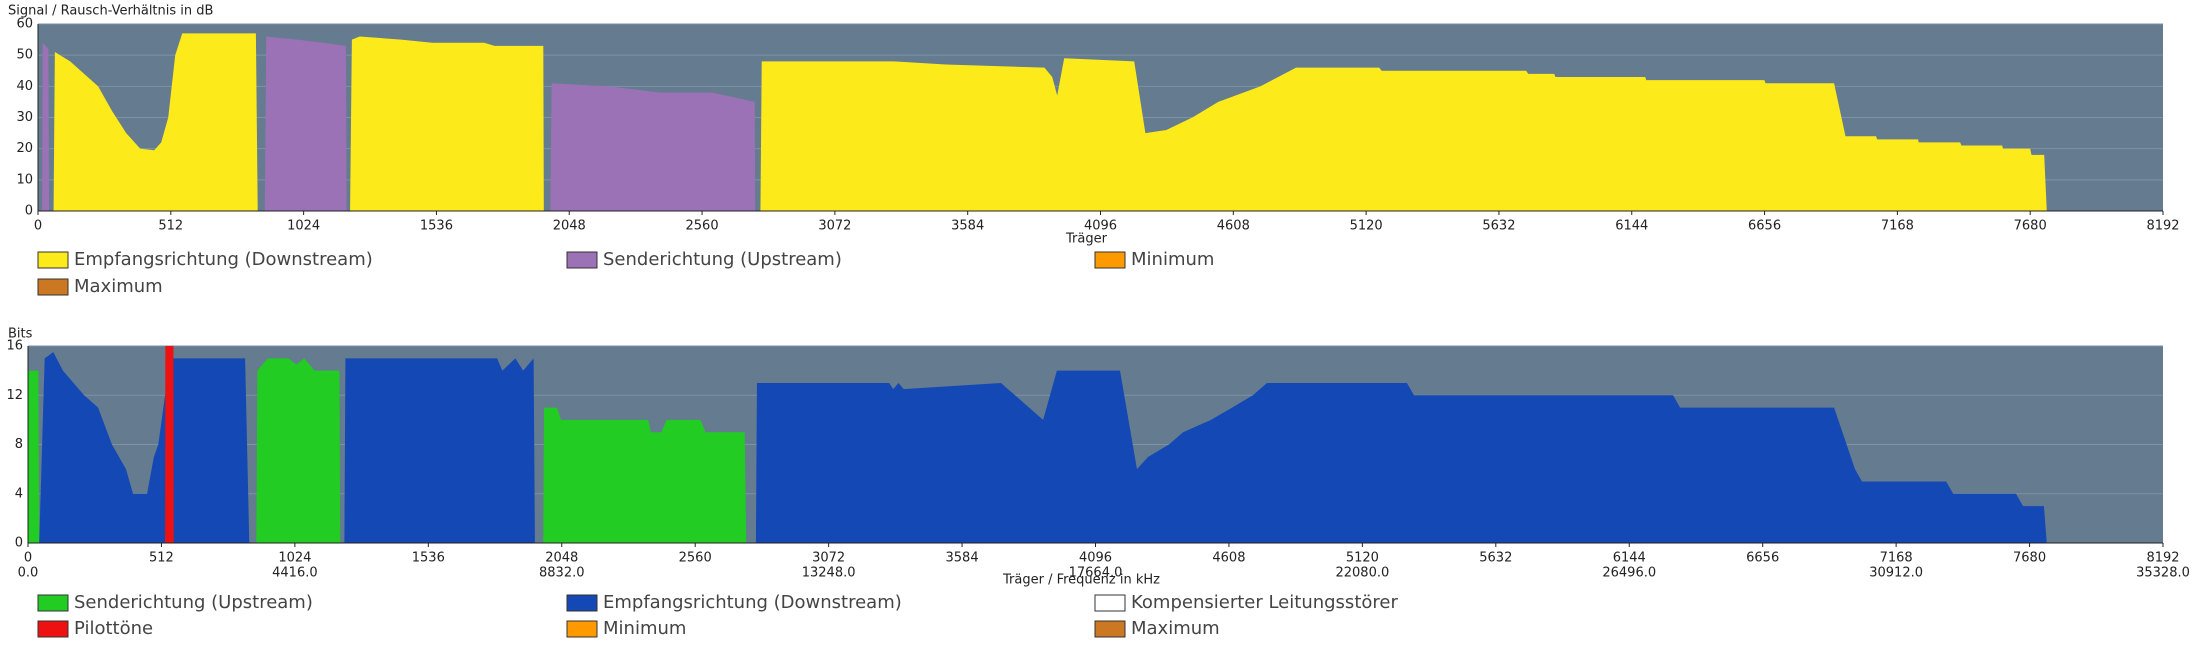 This screenshot has height=661, width=2195. I want to click on y-tick-label: 8, so click(19, 444).